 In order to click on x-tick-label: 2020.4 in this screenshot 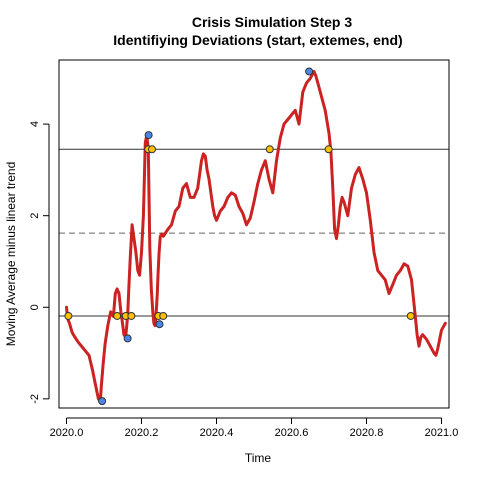, I will do `click(217, 433)`.